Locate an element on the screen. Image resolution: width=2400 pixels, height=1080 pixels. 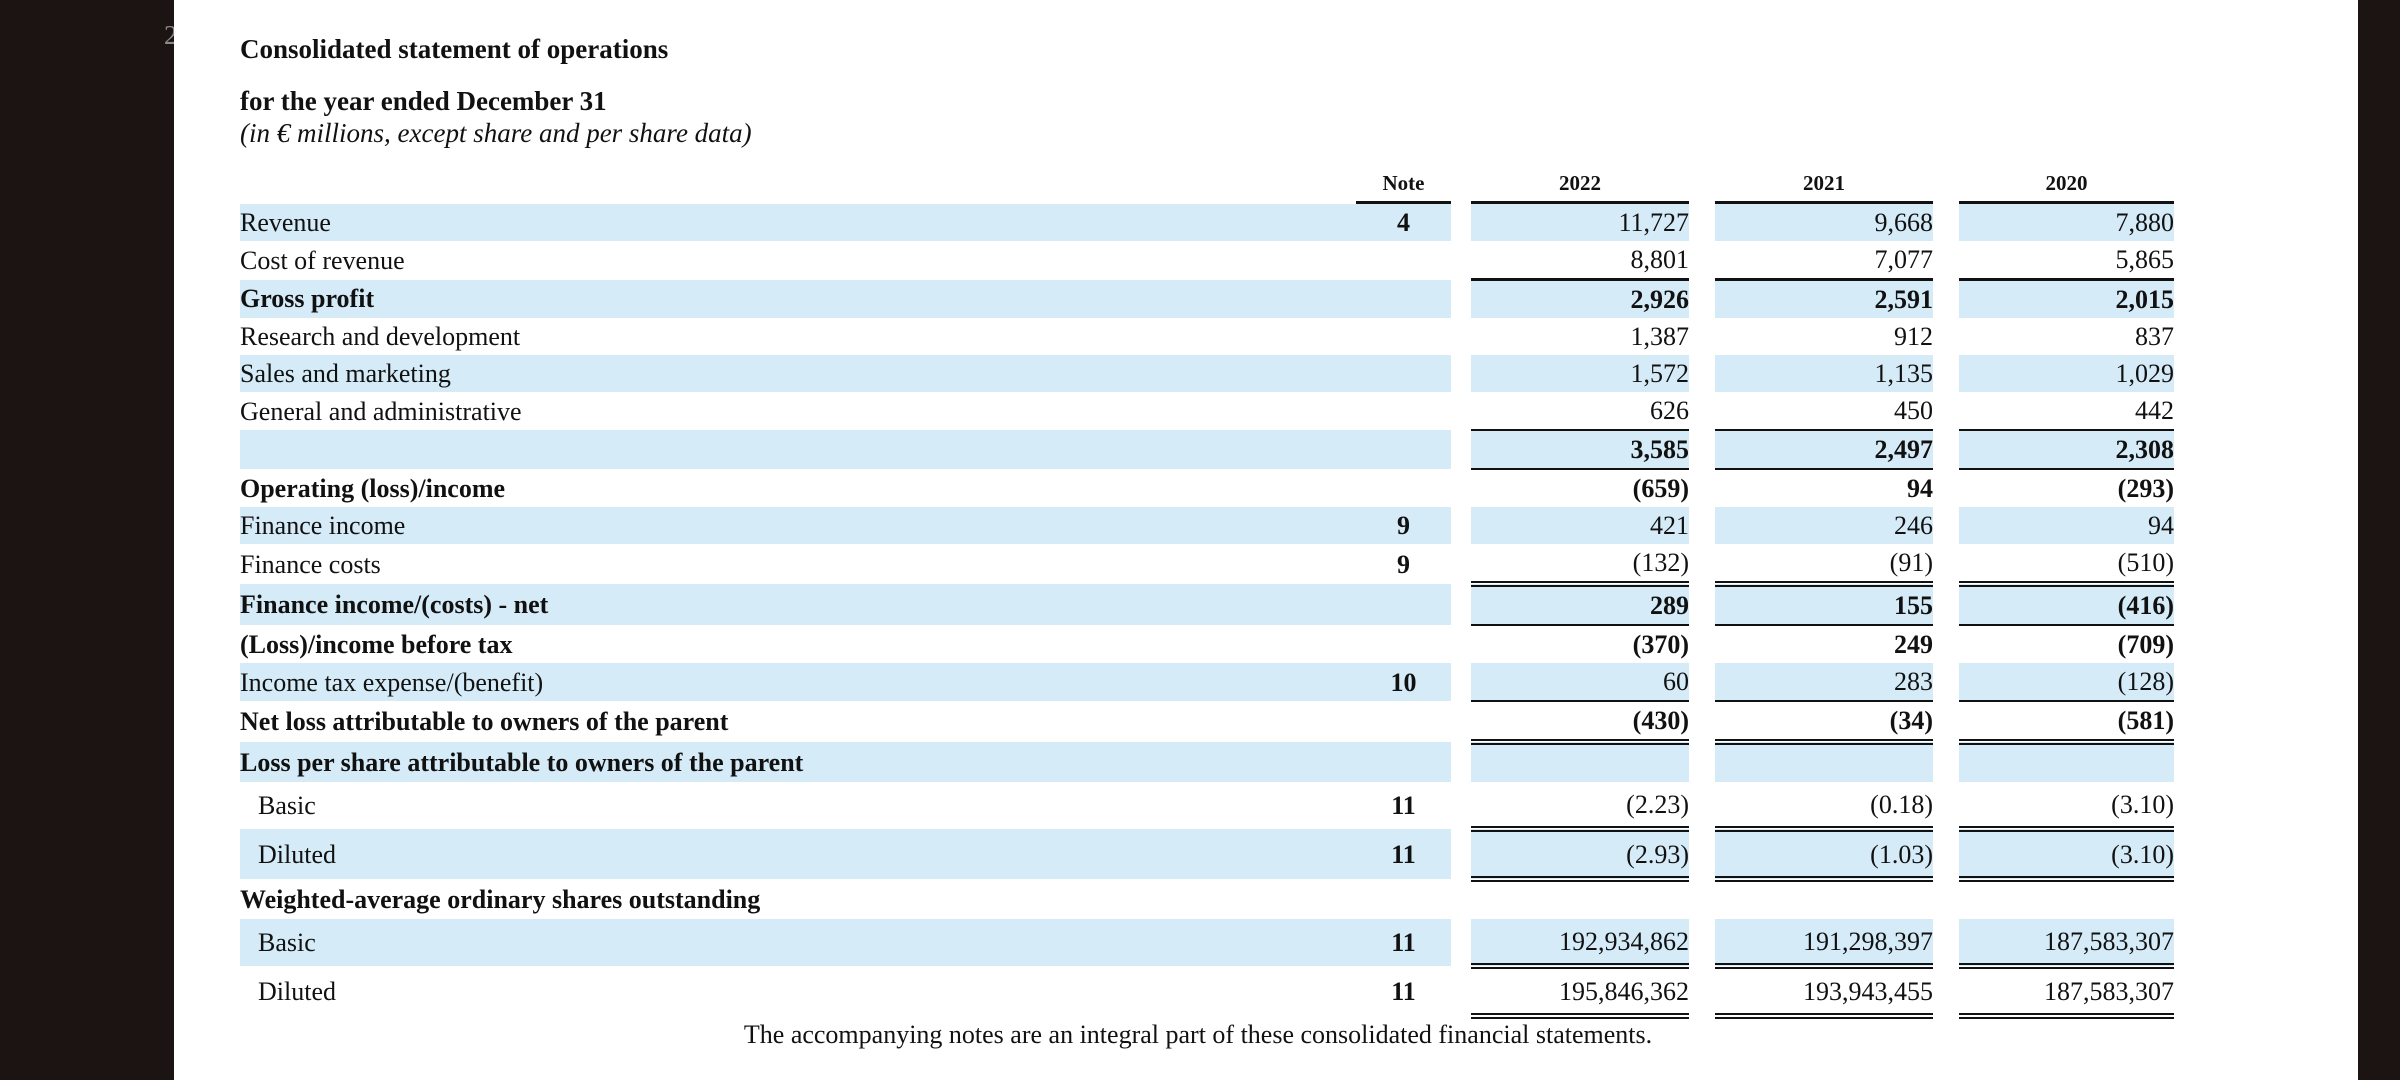
value-2021: 2,591 is located at coordinates (1824, 298).